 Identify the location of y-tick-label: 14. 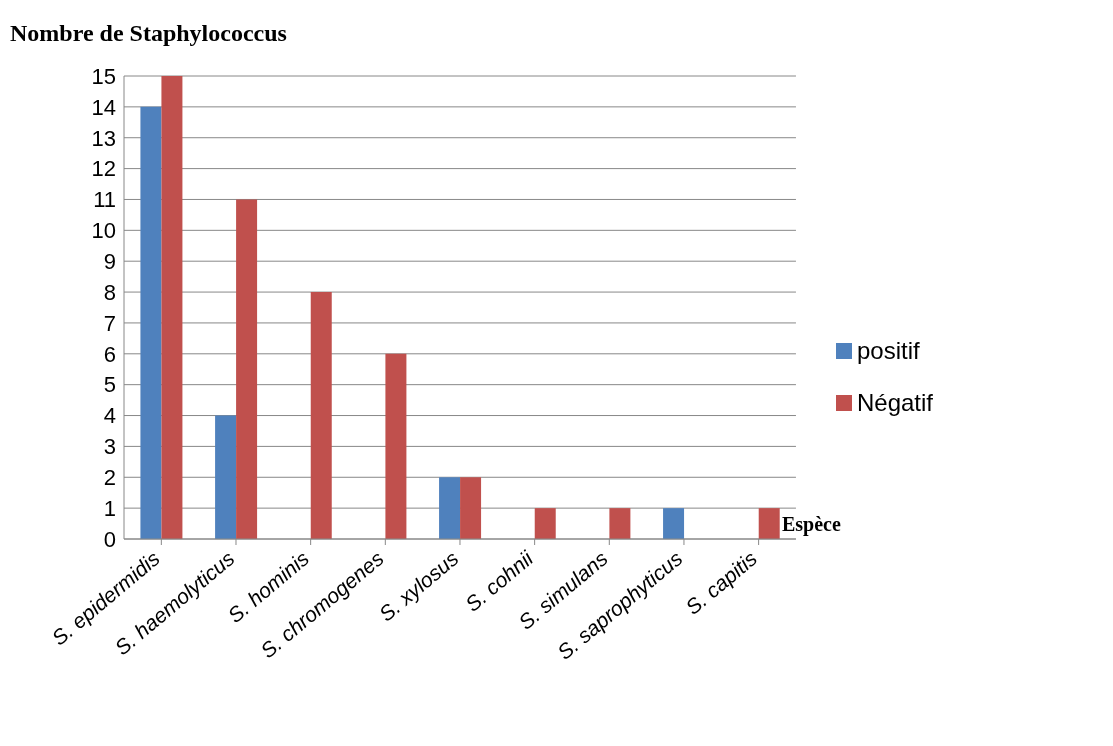
(103, 107).